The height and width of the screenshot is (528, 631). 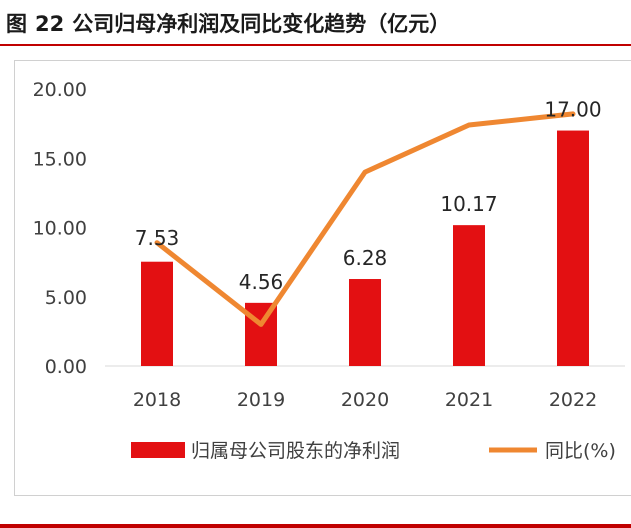 I want to click on figure-title: 图 22 公司归母净利润及同比变化趋势（亿元）, so click(x=228, y=24).